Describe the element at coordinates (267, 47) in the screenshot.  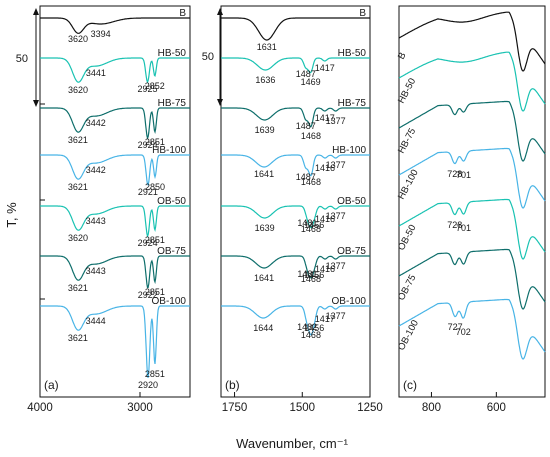
I see `peak-label: 1631` at that location.